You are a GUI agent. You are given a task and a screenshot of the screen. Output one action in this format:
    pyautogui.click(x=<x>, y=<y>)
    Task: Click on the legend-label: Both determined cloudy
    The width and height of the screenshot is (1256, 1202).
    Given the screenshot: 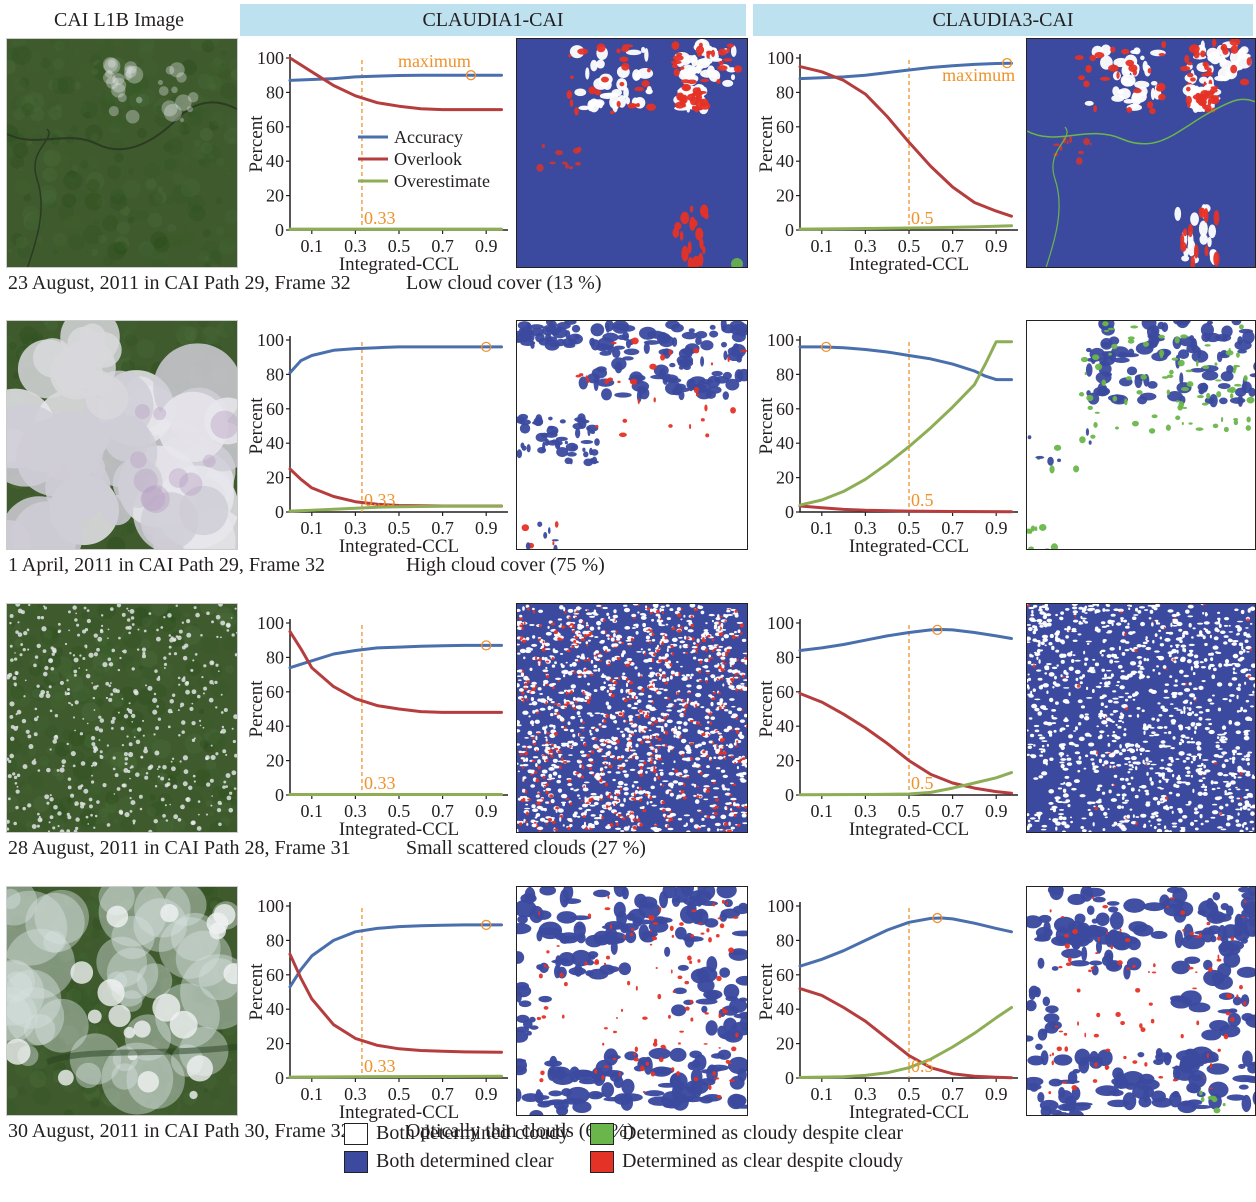 What is the action you would take?
    pyautogui.click(x=473, y=1133)
    